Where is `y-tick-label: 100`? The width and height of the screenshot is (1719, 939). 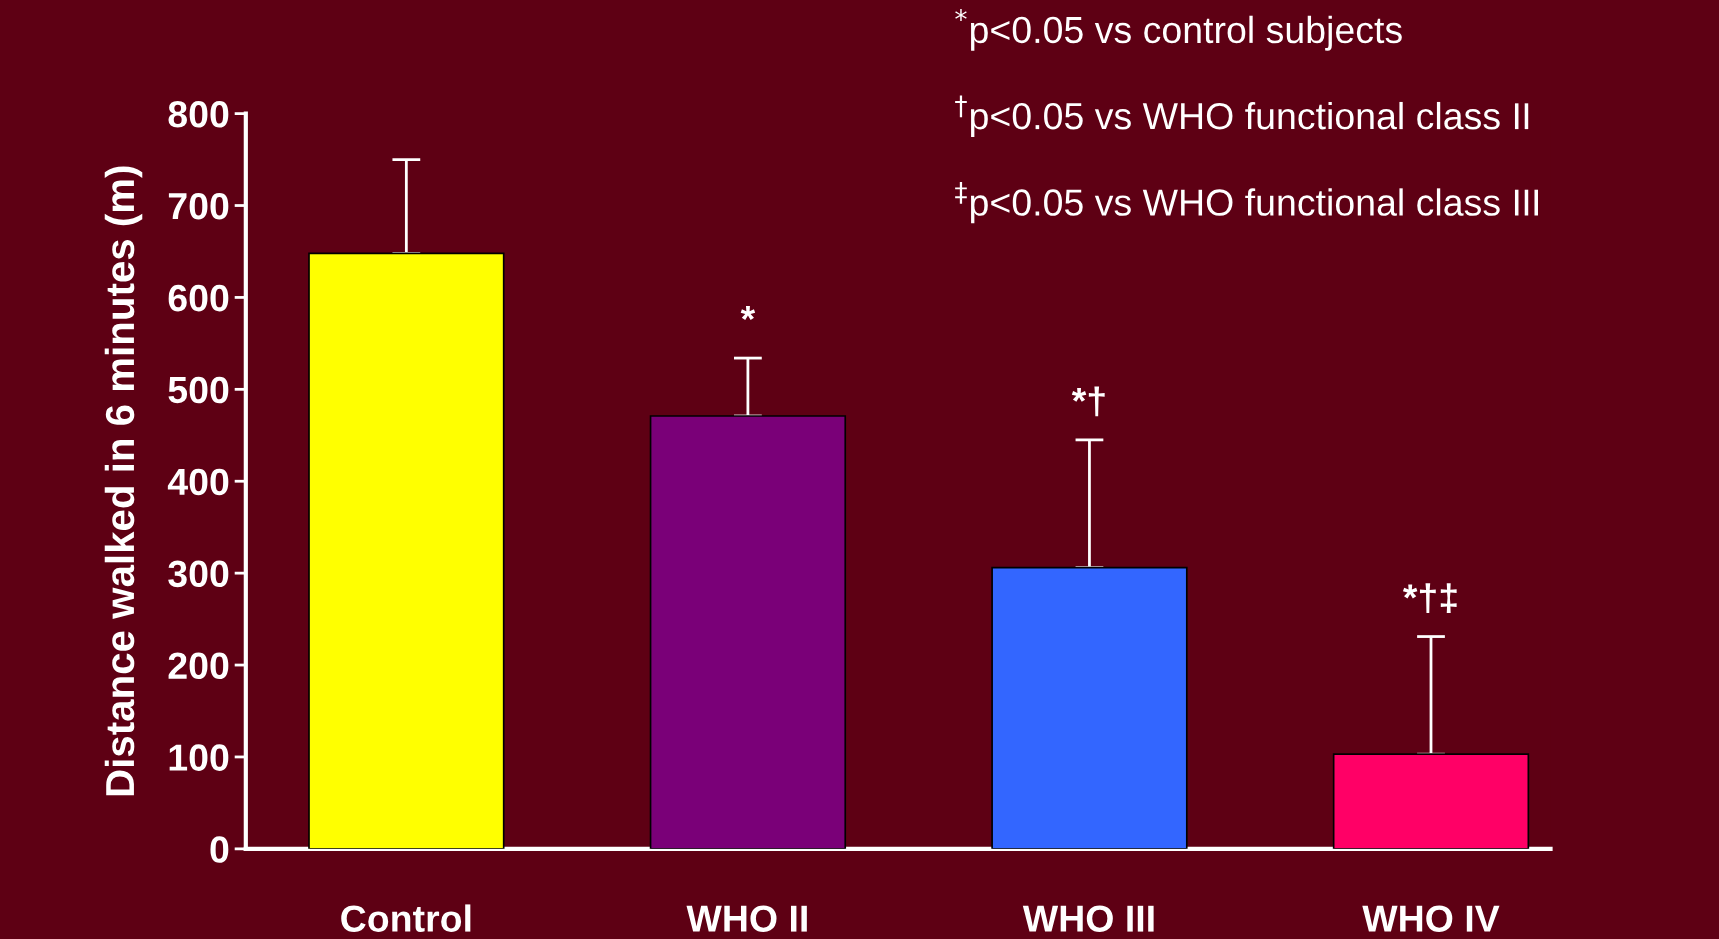 y-tick-label: 100 is located at coordinates (199, 757).